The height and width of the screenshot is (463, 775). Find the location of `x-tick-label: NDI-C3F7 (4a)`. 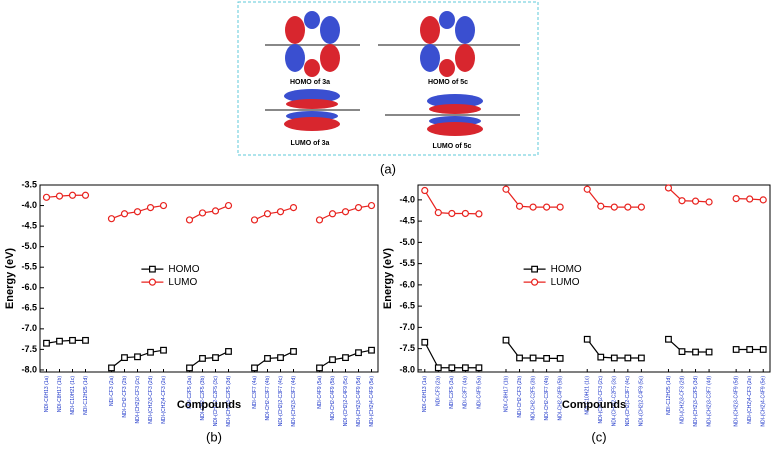

x-tick-label: NDI-C3F7 (4a) is located at coordinates (255, 392).